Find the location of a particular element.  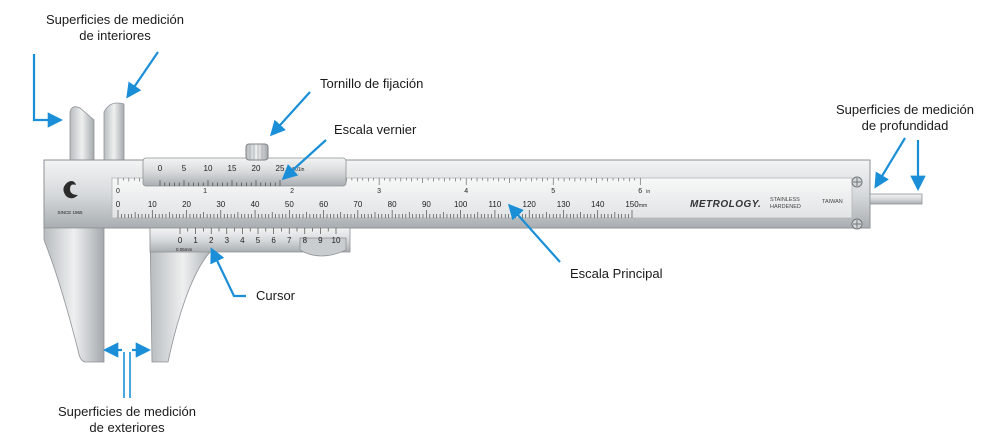

label-depth-rod: Superficies de medición de profundidad is located at coordinates (905, 118).